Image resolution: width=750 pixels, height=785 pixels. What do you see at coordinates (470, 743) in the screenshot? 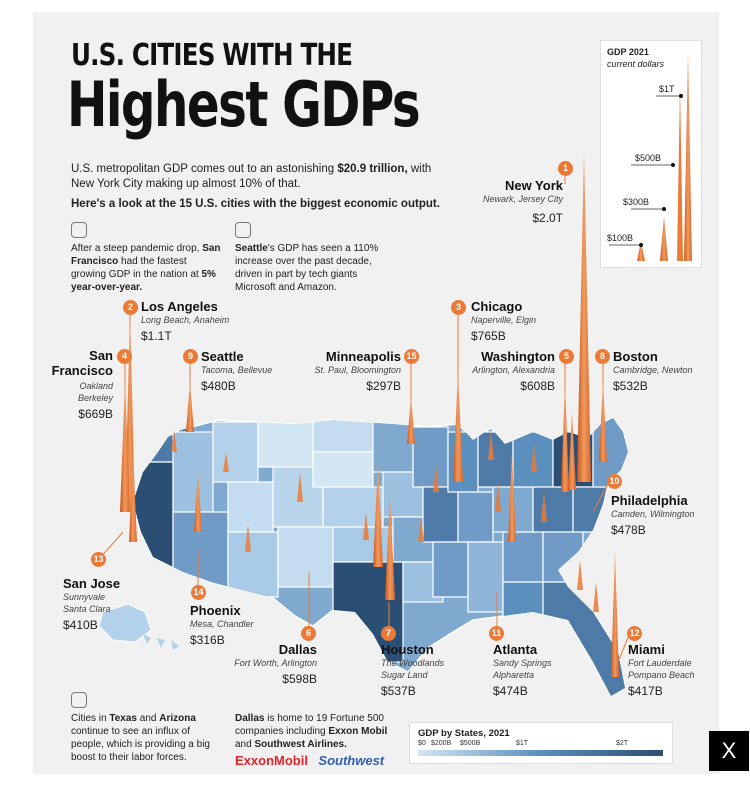
I see `legend-tick: $500B` at bounding box center [470, 743].